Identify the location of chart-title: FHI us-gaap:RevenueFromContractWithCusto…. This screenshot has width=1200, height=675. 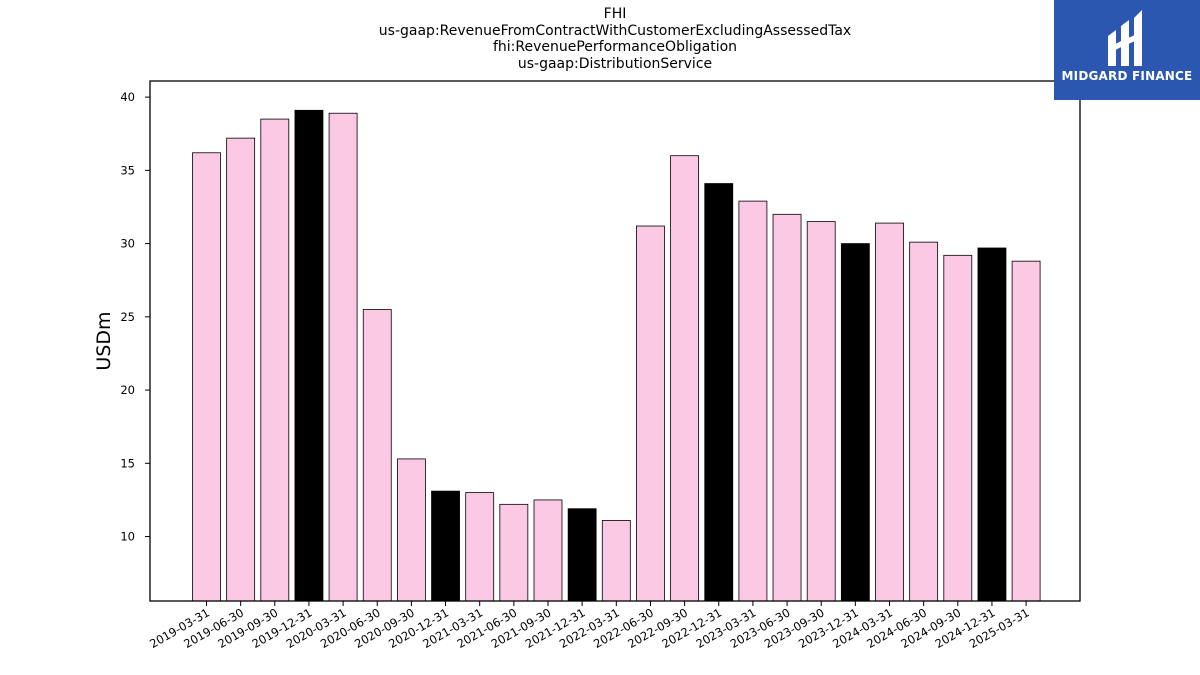
(615, 39).